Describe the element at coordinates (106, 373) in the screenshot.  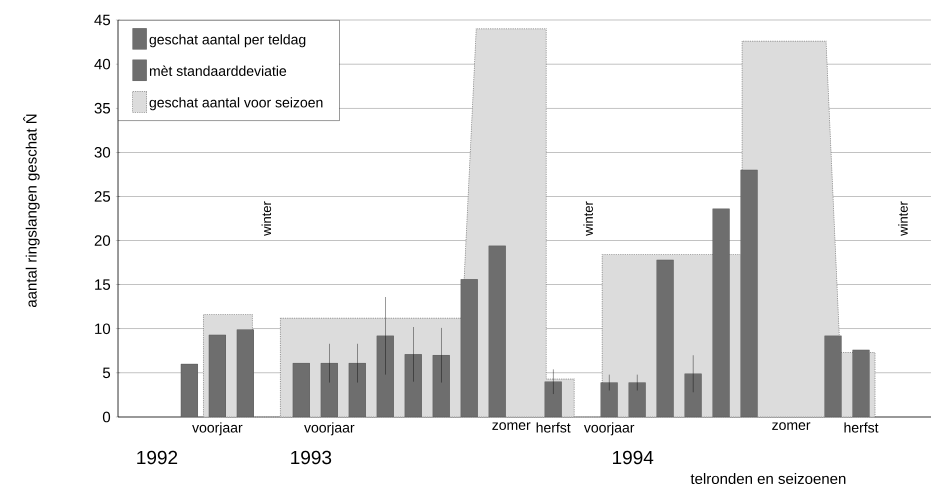
I see `y-tick-label: 5` at that location.